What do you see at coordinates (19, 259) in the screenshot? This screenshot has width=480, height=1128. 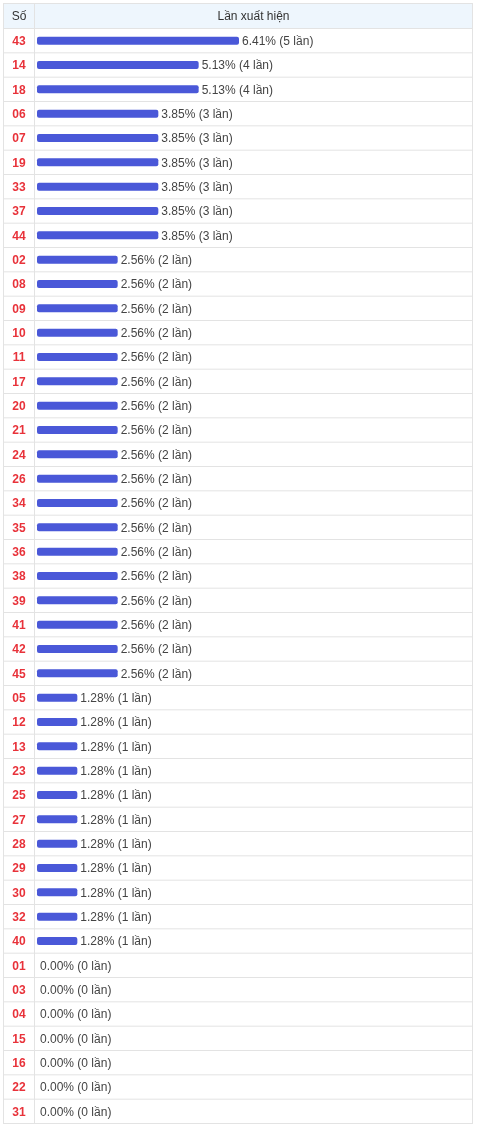 I see `y-tick-label: 02` at bounding box center [19, 259].